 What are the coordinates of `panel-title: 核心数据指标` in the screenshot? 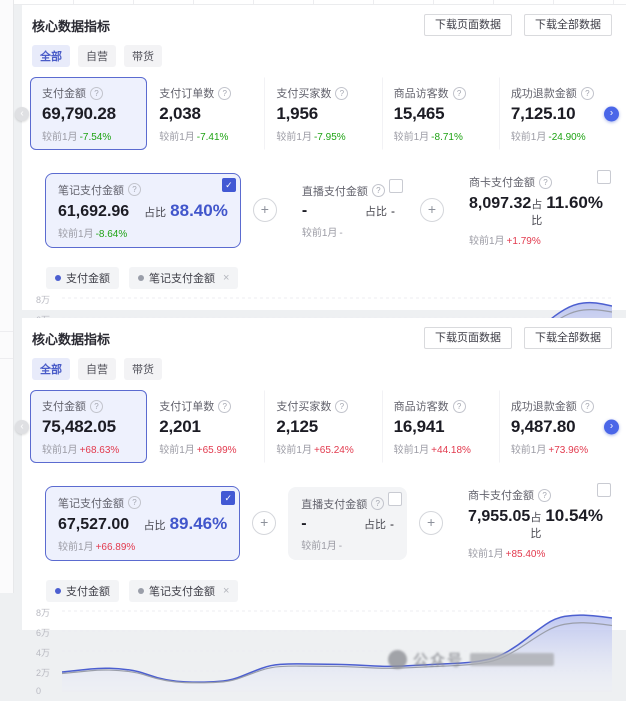 It's located at (71, 339).